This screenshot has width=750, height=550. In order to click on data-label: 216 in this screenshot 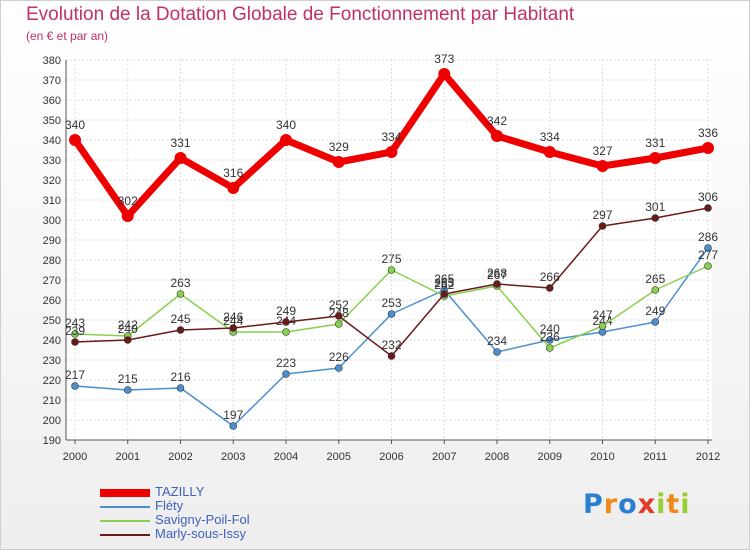, I will do `click(180, 377)`.